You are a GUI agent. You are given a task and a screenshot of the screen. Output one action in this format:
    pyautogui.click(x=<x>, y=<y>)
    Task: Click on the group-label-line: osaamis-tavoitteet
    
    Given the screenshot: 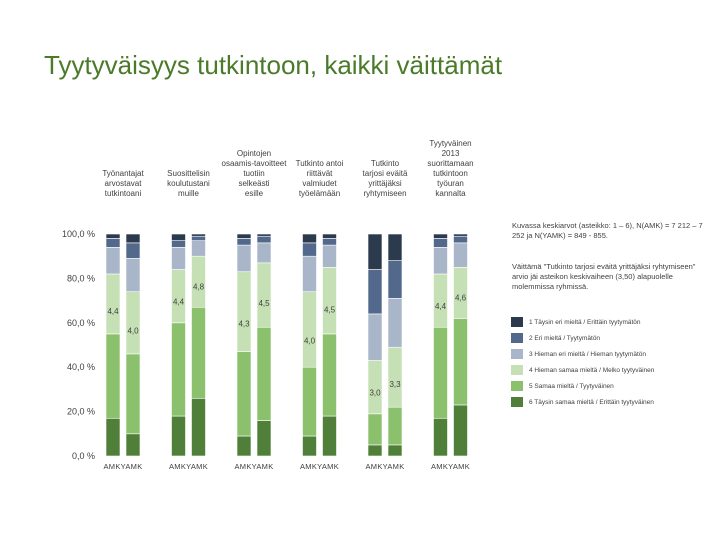 What is the action you would take?
    pyautogui.click(x=255, y=163)
    